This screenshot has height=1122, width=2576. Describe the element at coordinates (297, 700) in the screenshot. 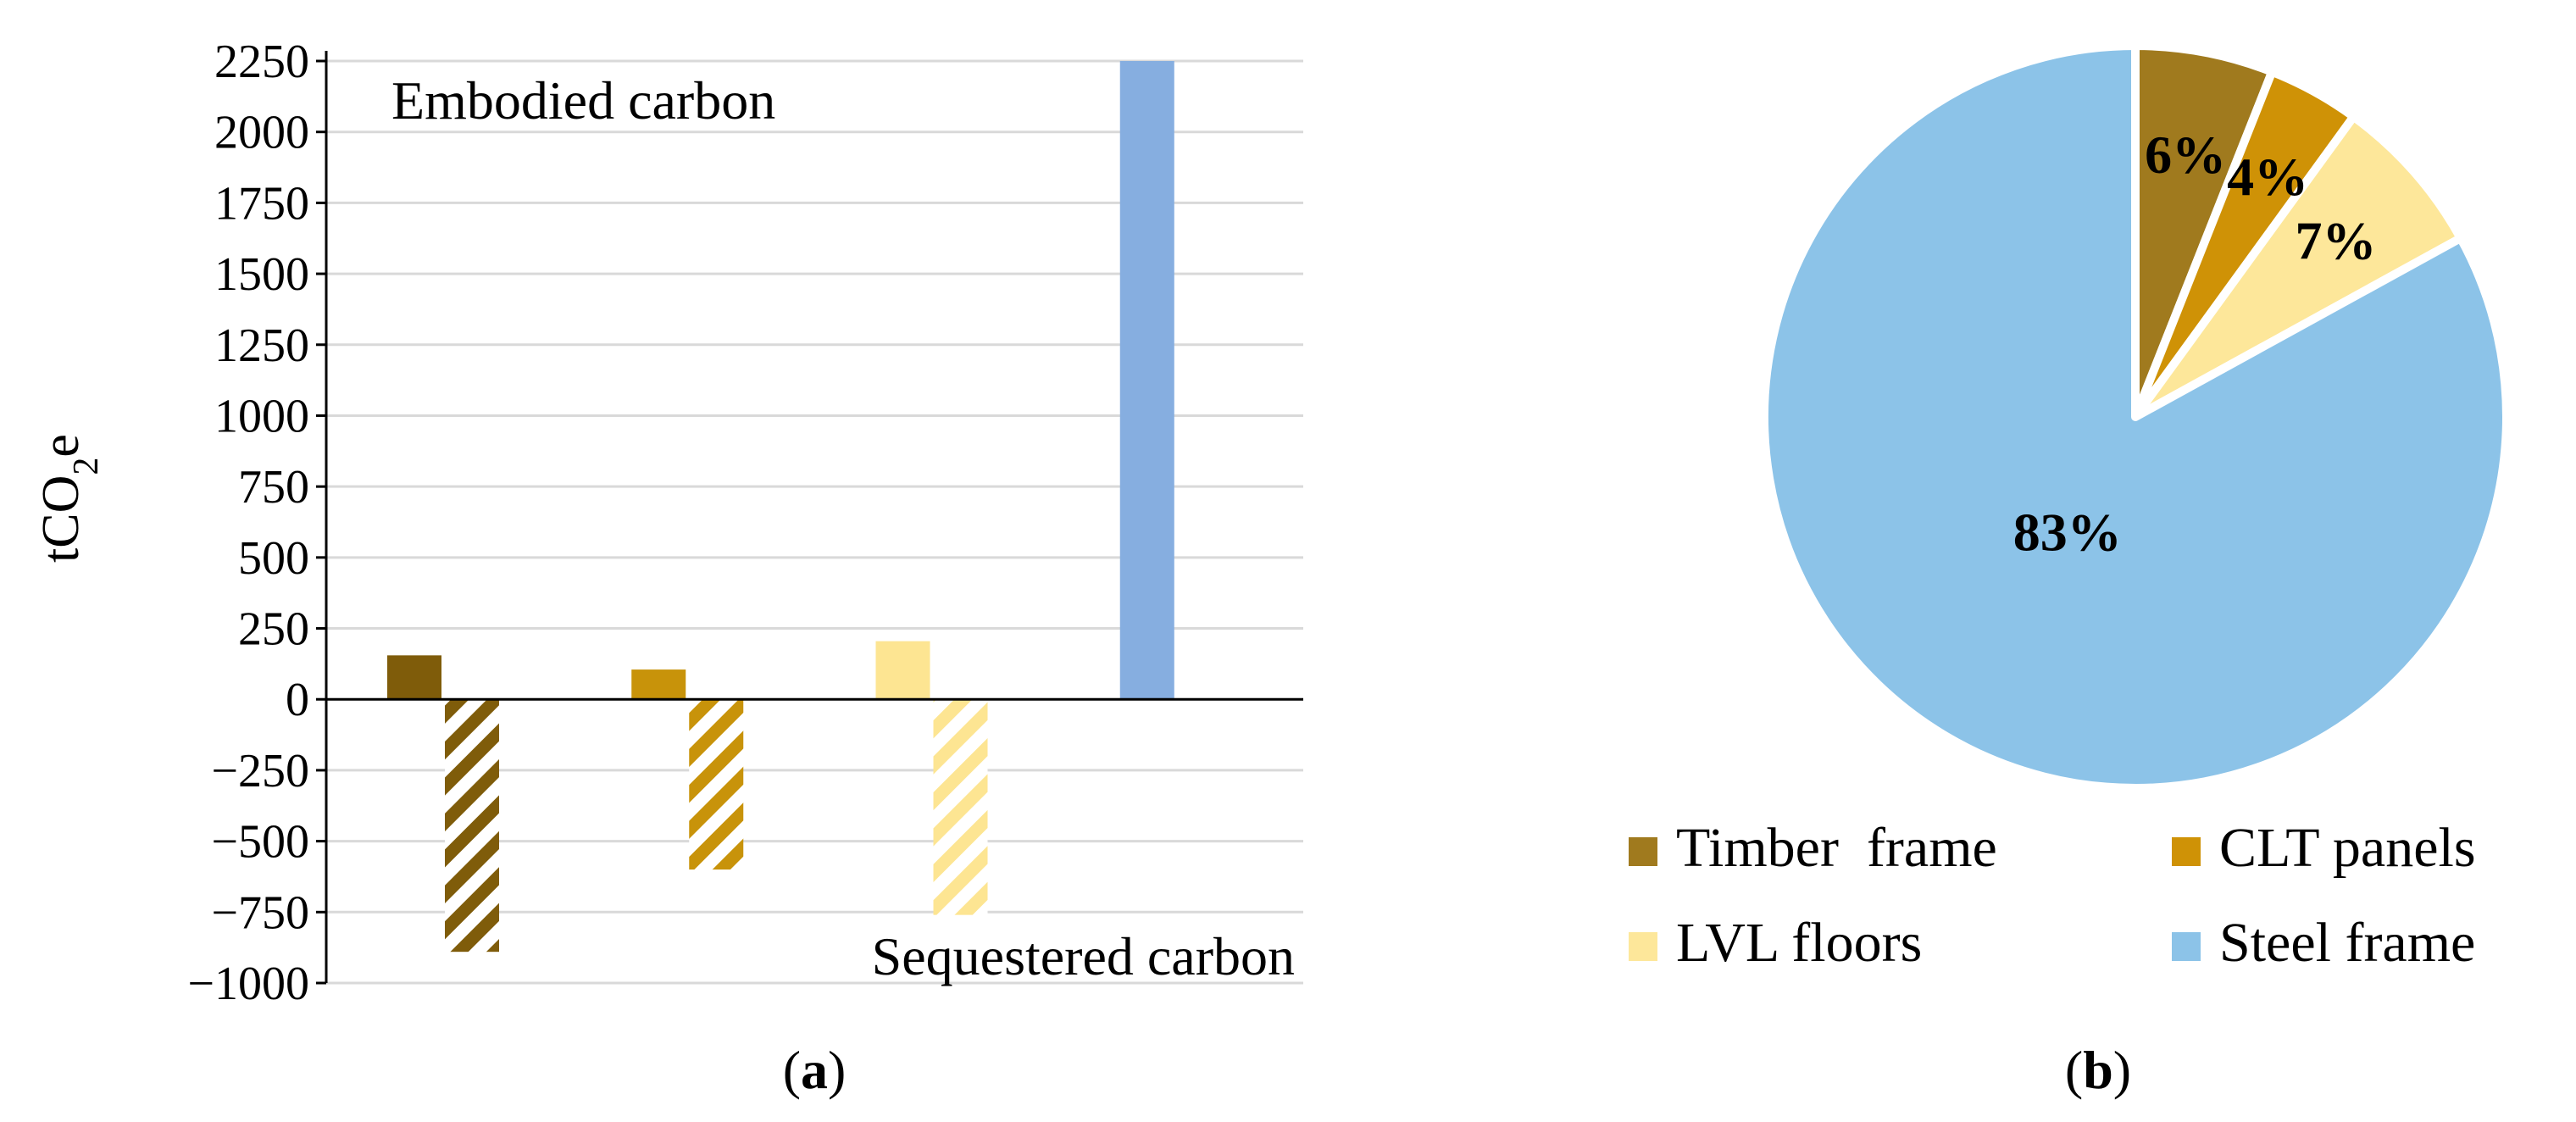

I see `y-tick-label: 0` at that location.